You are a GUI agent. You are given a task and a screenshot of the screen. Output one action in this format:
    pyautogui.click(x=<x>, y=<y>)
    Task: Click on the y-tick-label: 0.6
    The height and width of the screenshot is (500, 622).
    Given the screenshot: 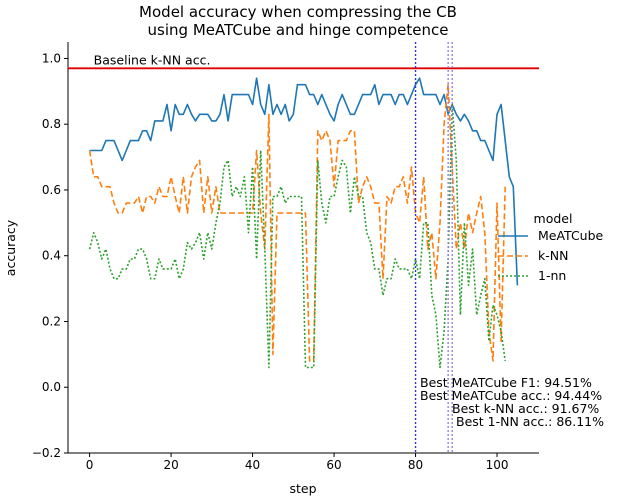 What is the action you would take?
    pyautogui.click(x=51, y=190)
    